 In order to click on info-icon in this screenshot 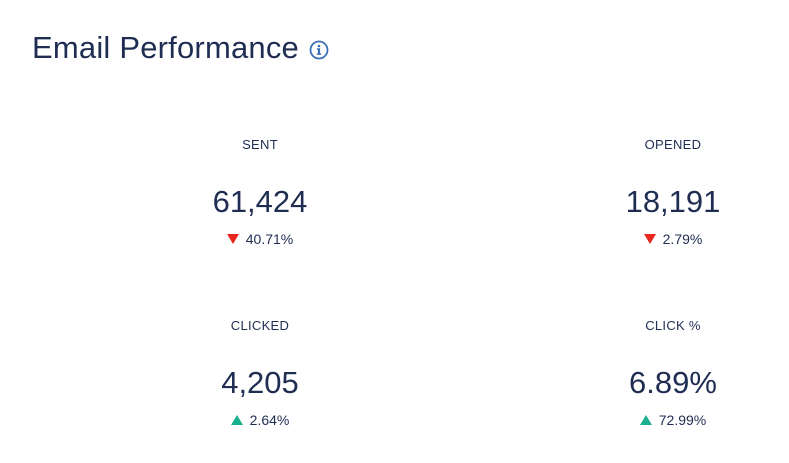, I will do `click(319, 50)`.